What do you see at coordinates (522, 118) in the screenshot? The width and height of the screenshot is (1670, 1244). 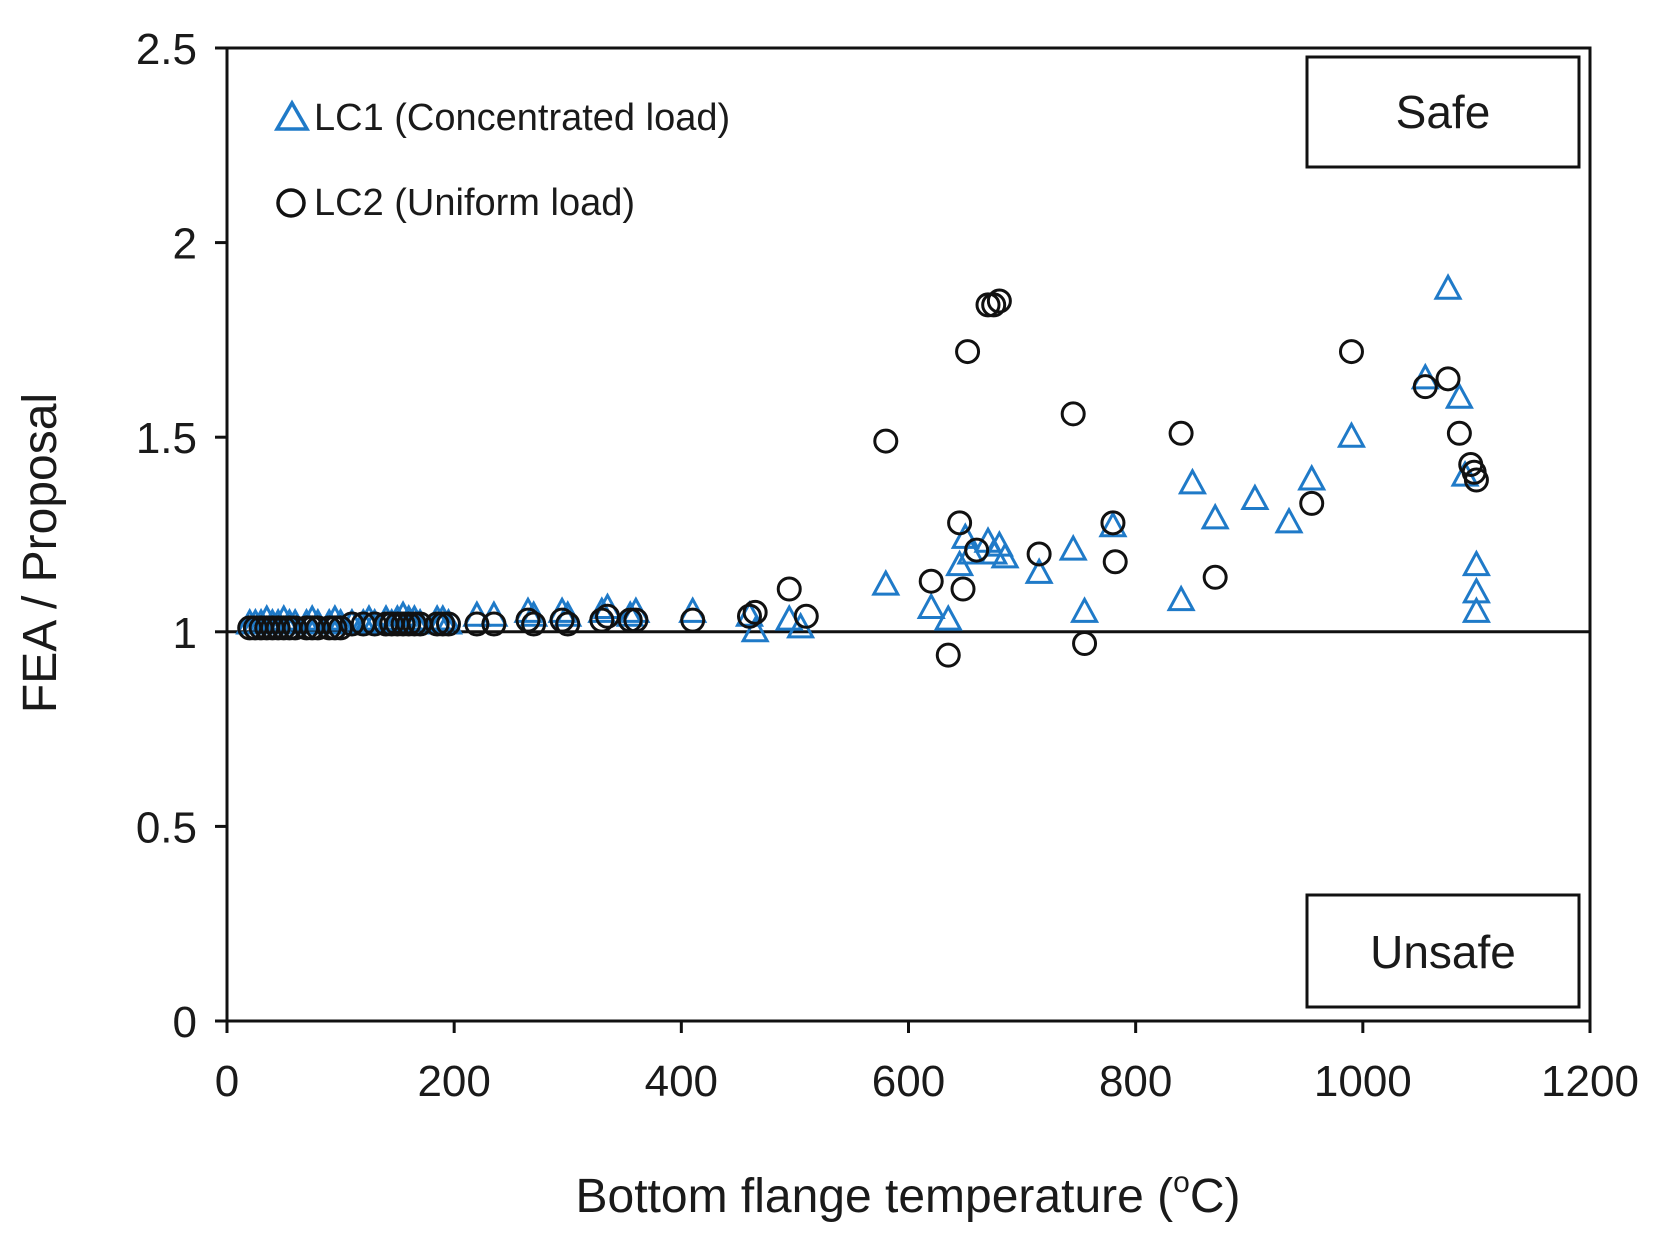 I see `legend-lc1-label: LC1 (Concentrated load)` at bounding box center [522, 118].